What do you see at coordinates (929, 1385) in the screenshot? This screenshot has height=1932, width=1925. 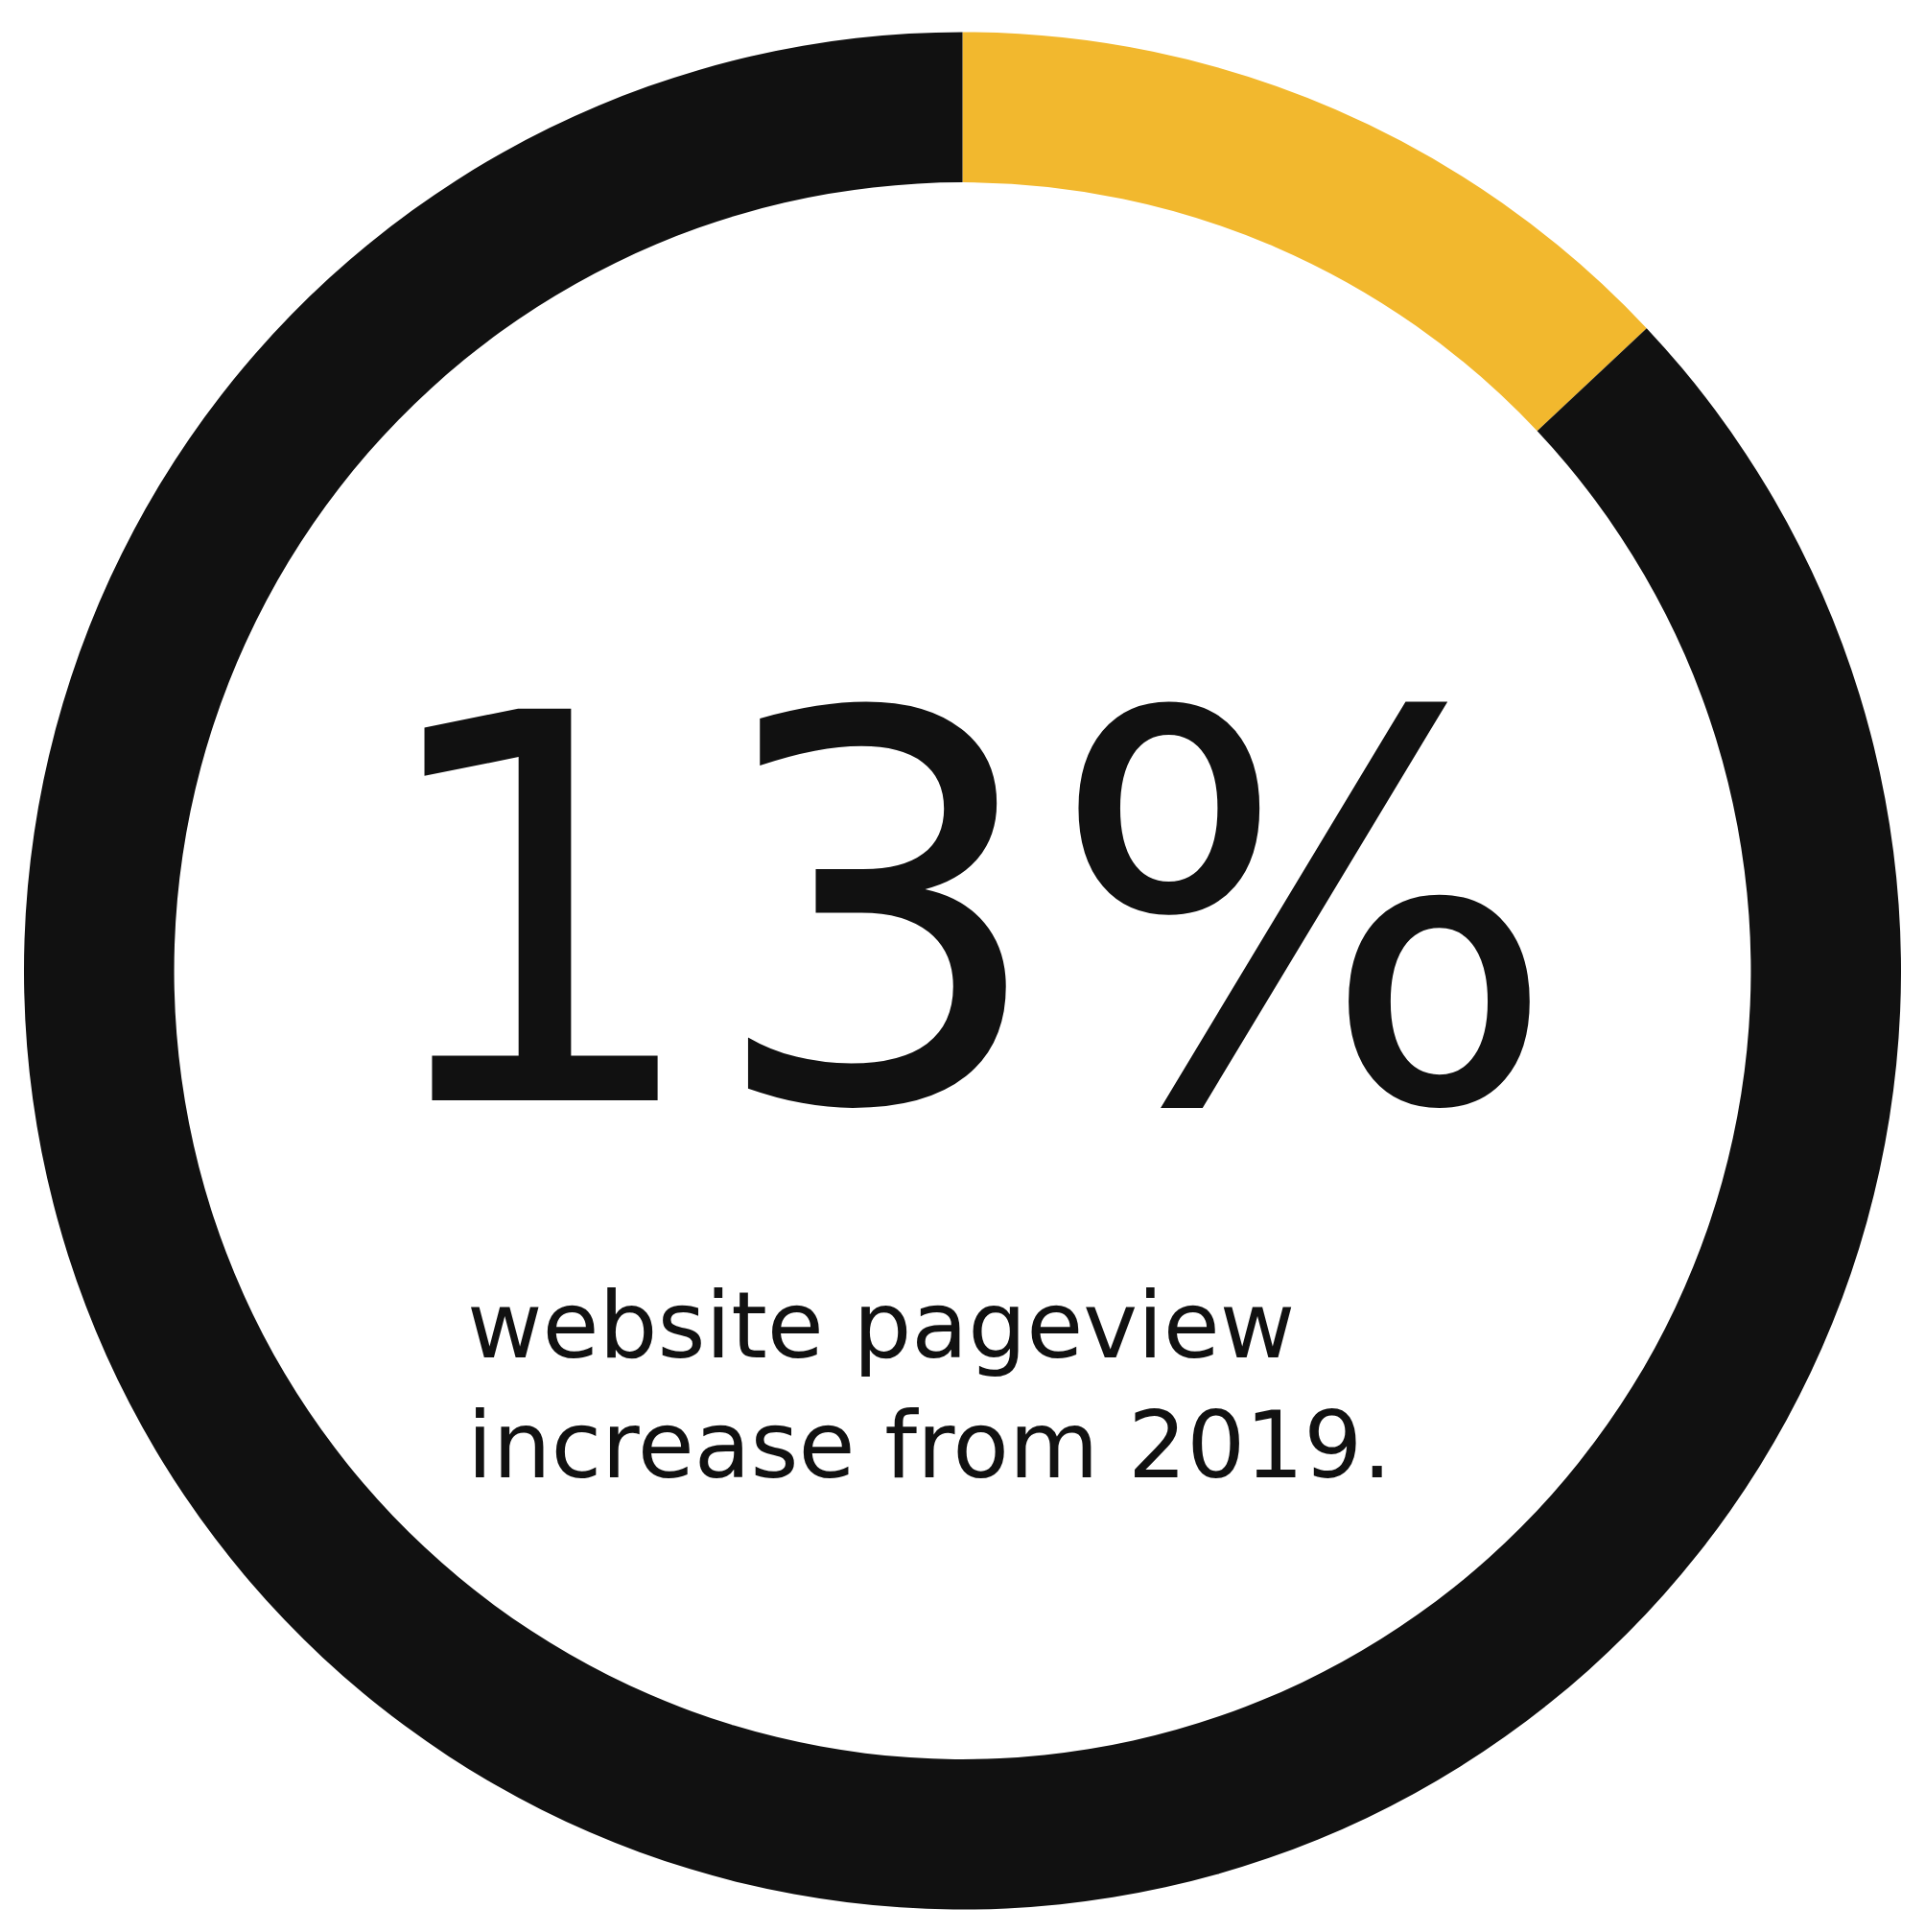 I see `text: website pageview increase from 2019.` at bounding box center [929, 1385].